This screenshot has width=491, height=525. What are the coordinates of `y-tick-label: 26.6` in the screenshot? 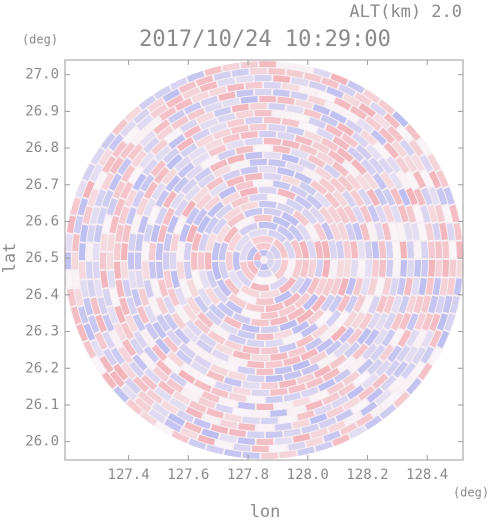 It's located at (42, 221).